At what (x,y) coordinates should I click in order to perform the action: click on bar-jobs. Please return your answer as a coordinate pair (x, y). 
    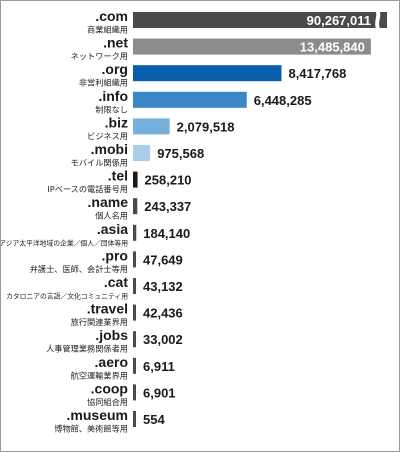
    Looking at the image, I should click on (134, 339).